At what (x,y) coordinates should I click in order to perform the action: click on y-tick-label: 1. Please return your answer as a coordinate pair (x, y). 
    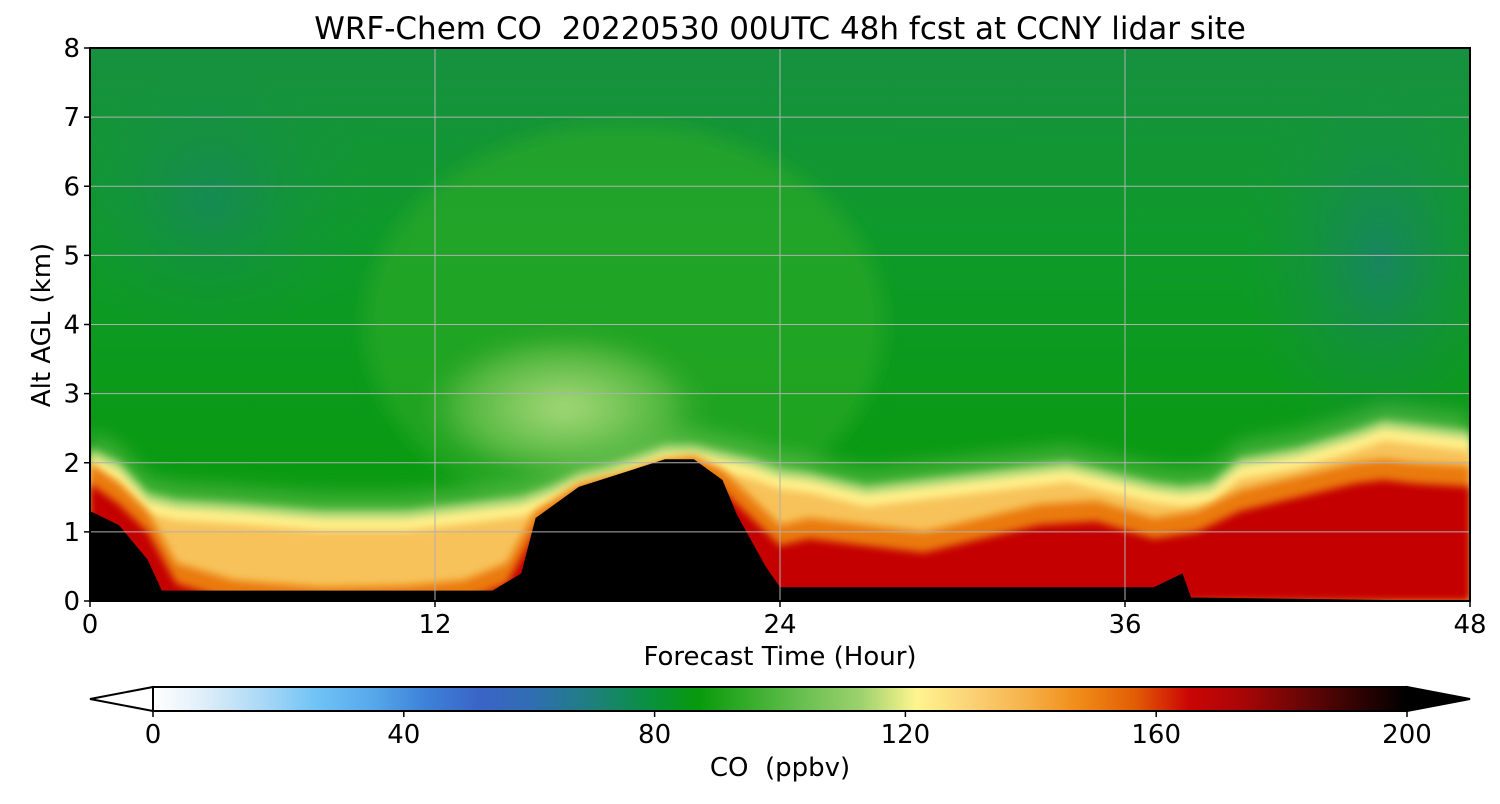
    Looking at the image, I should click on (71, 533).